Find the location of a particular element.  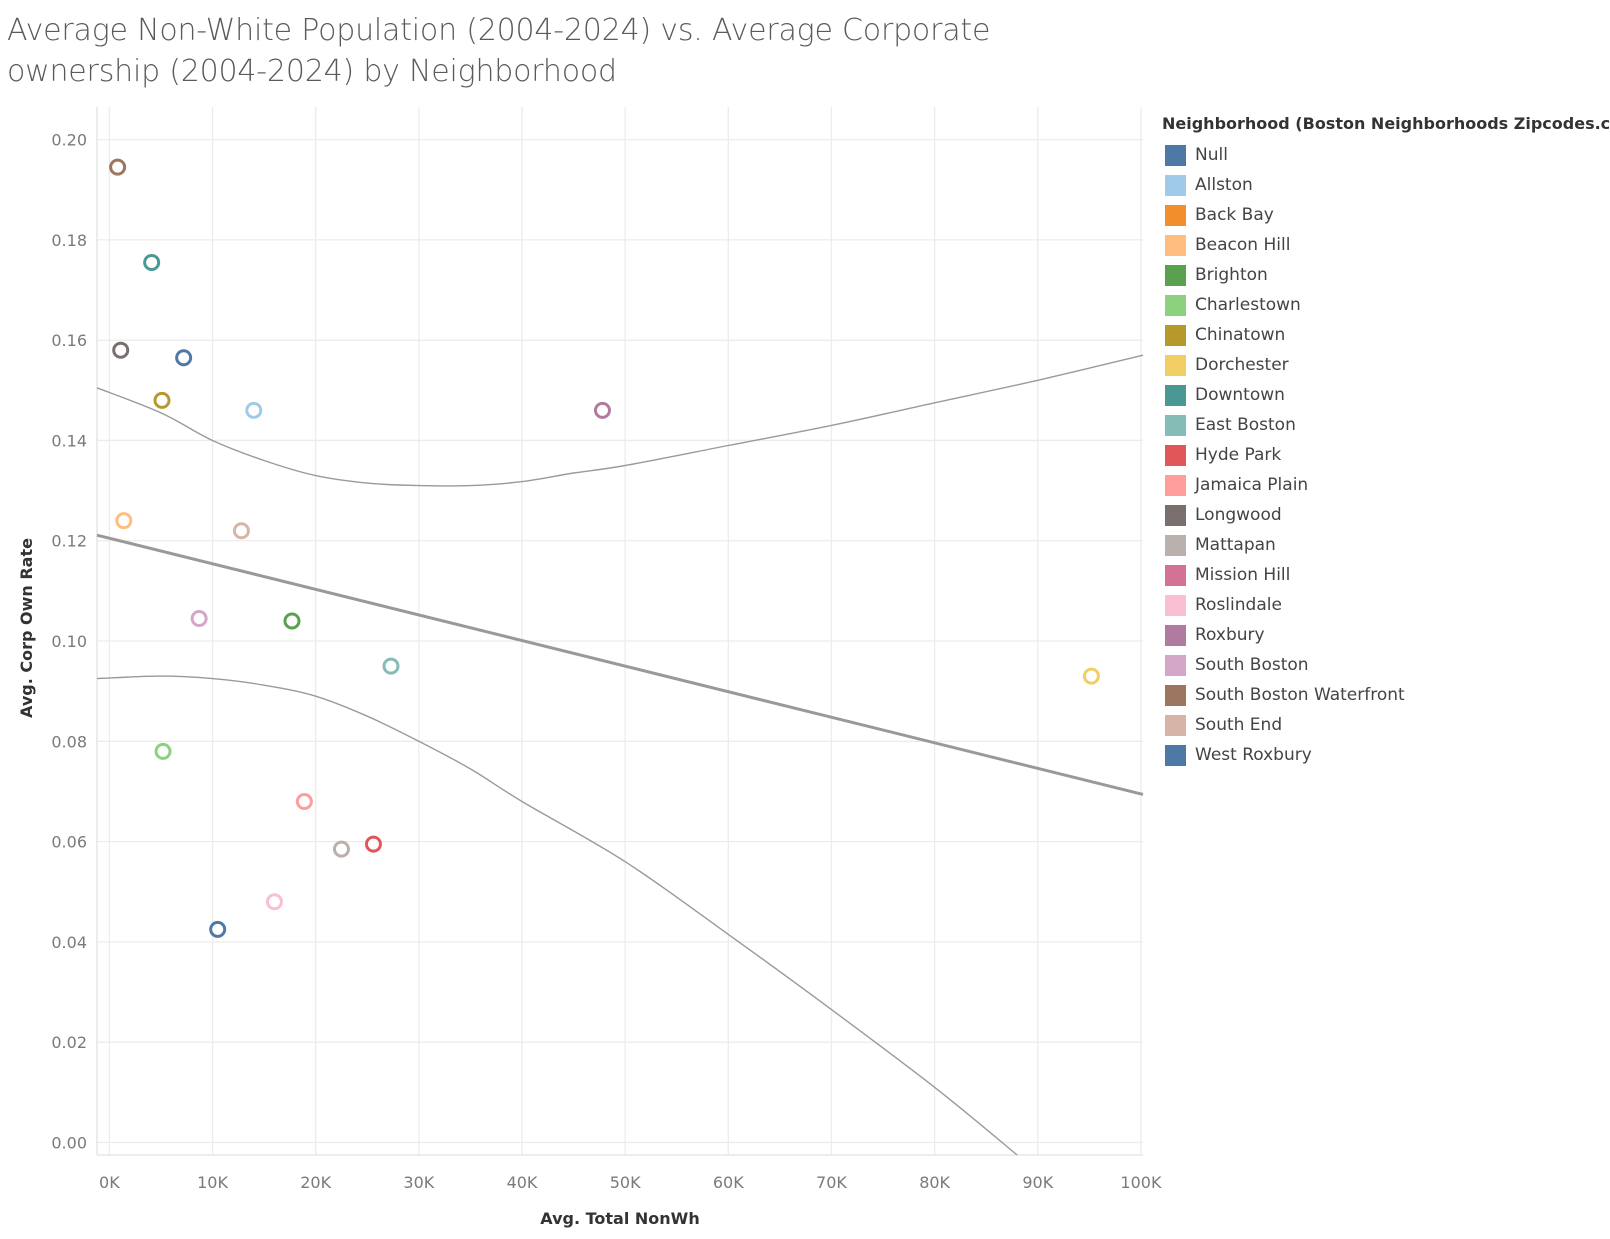

legend-item: Mission Hill is located at coordinates (1285, 575).